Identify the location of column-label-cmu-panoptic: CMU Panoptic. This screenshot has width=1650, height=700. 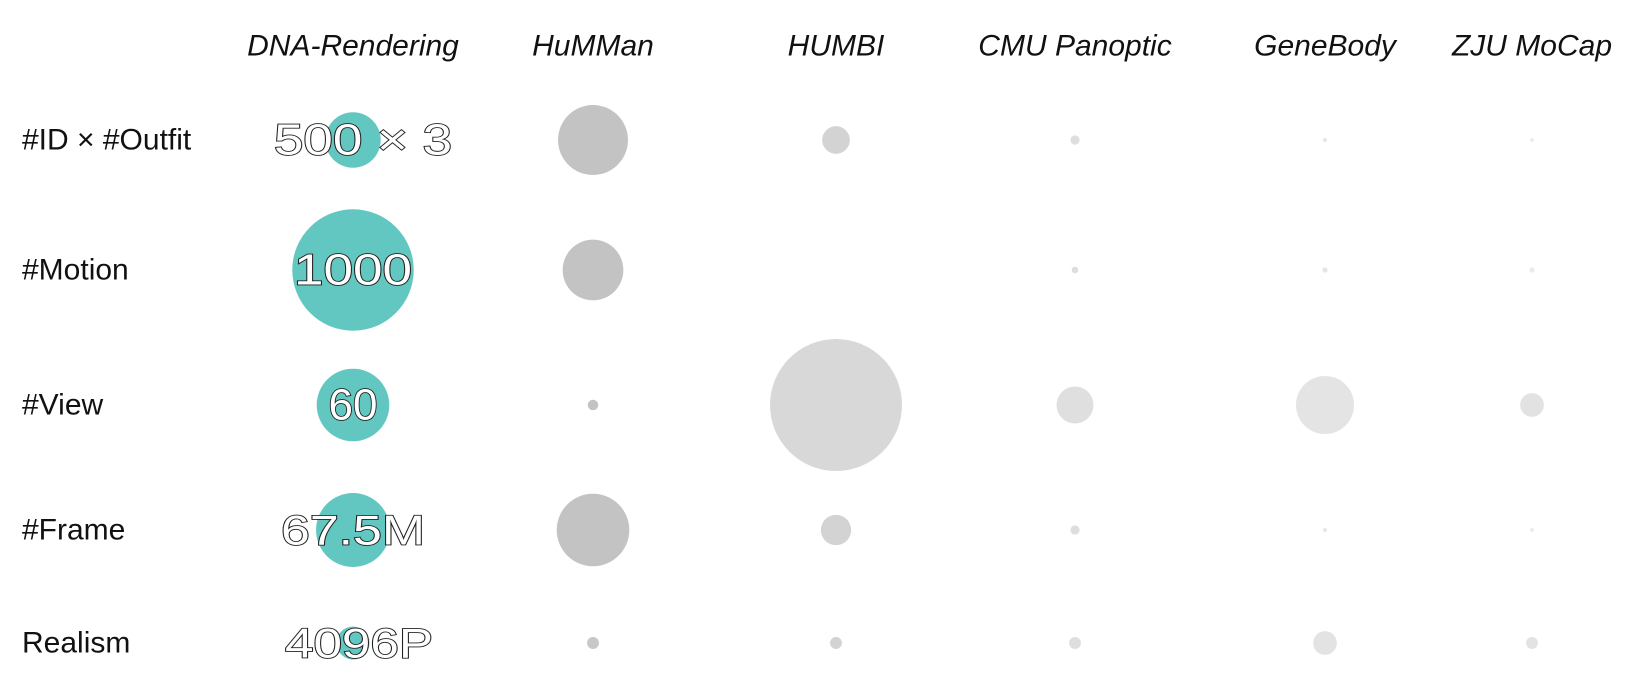
(1074, 46).